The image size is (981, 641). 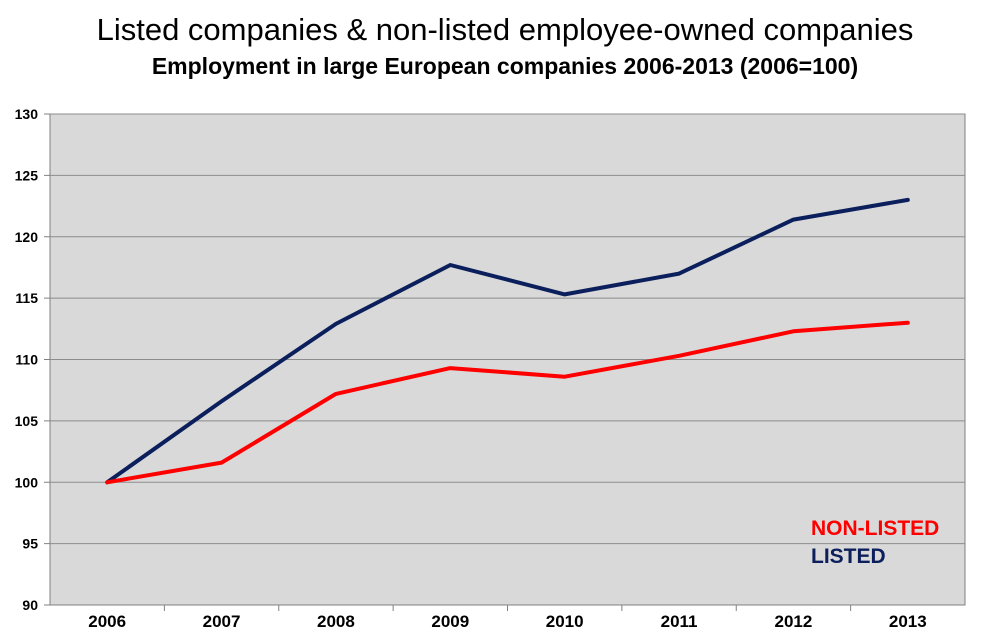 What do you see at coordinates (336, 621) in the screenshot?
I see `x-tick-label: 2008` at bounding box center [336, 621].